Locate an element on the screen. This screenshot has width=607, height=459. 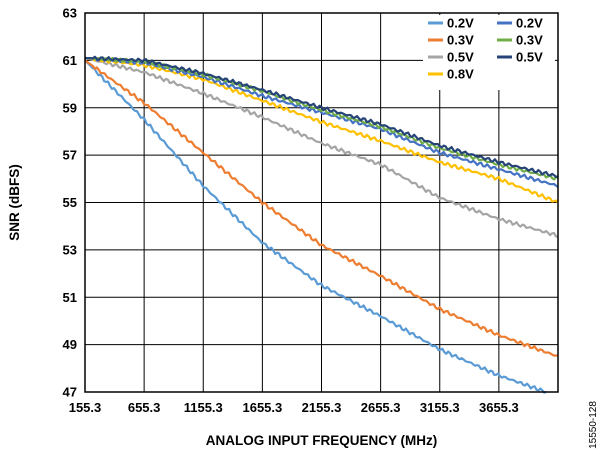
y-tick-label: 47 is located at coordinates (70, 392).